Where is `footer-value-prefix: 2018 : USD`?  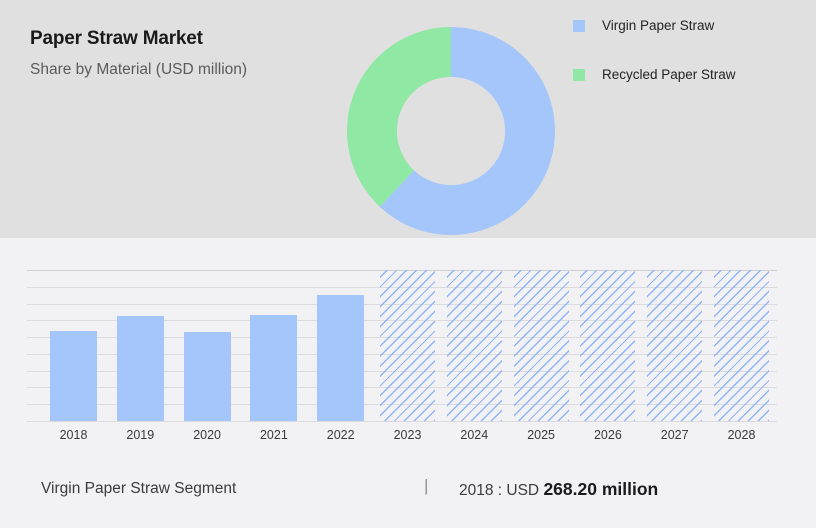
footer-value-prefix: 2018 : USD is located at coordinates (499, 490).